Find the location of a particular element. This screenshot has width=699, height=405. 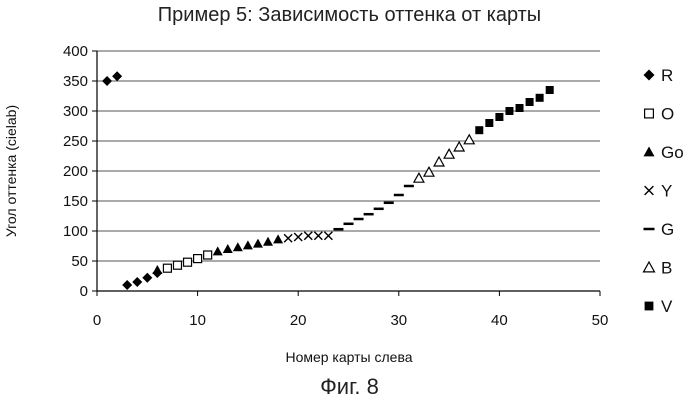

y-tick-label: 250 is located at coordinates (75, 141).